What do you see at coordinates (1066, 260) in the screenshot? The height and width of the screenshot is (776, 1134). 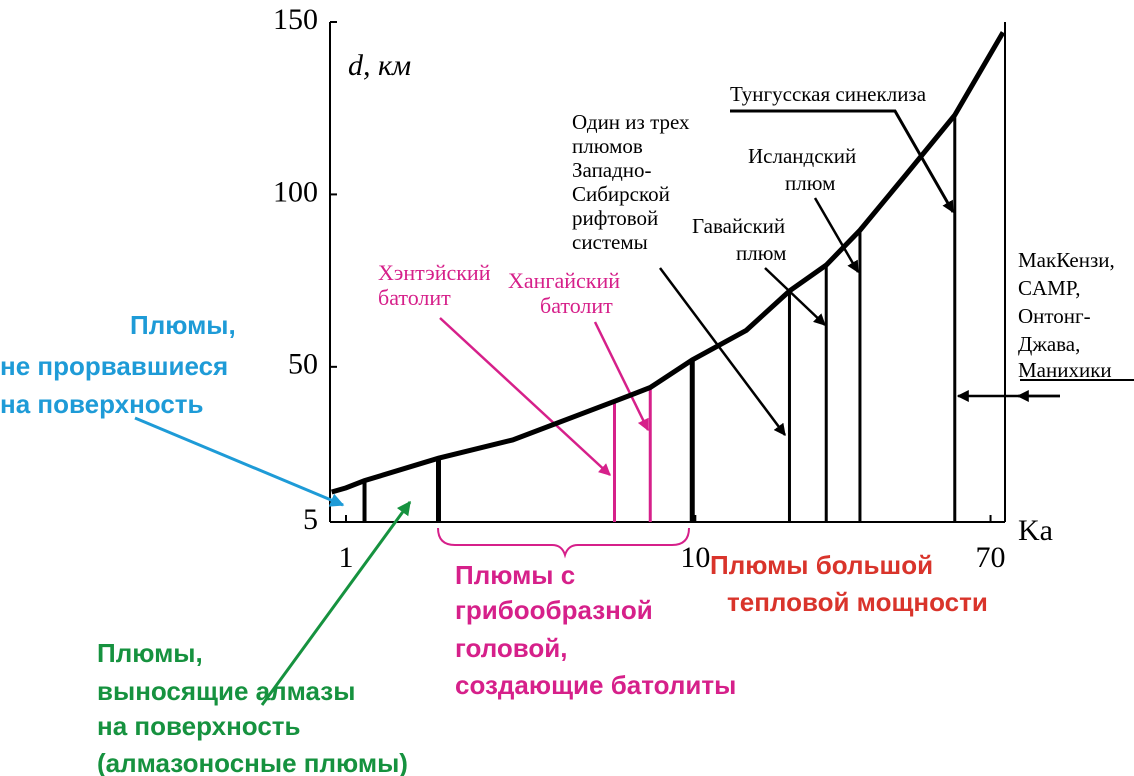 I see `annotation: МакКензи,` at bounding box center [1066, 260].